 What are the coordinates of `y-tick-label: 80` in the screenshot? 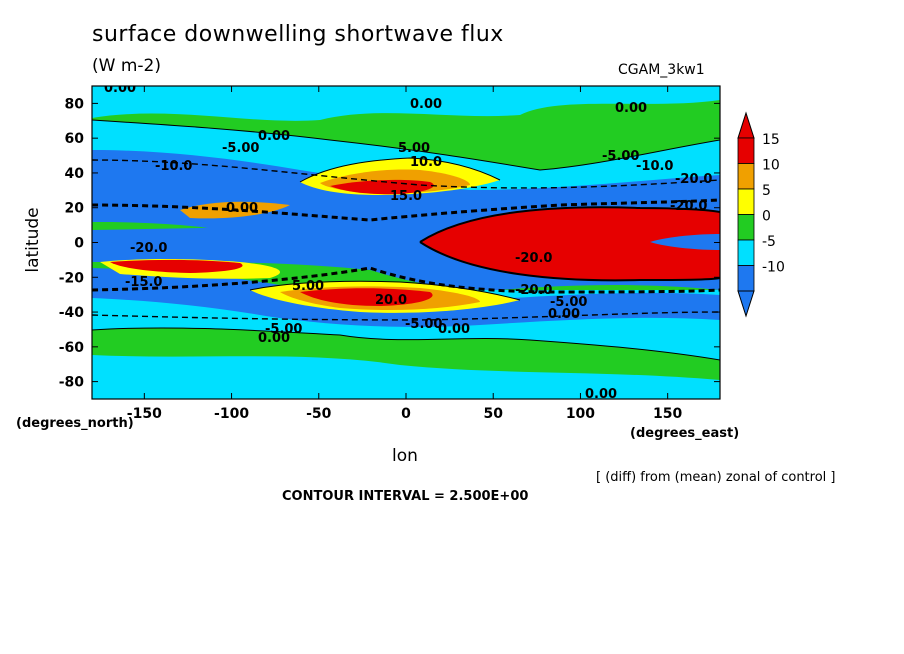 It's located at (75, 104).